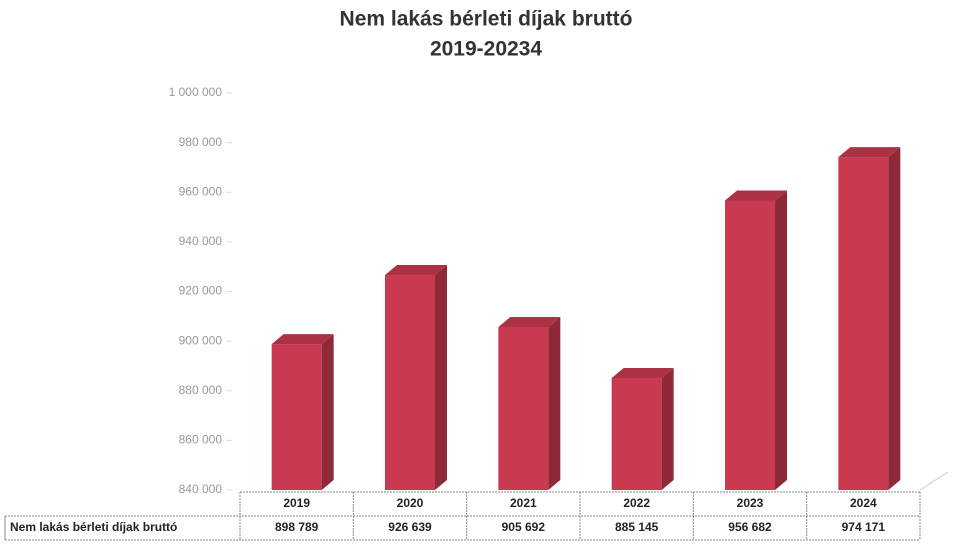  I want to click on table-value: 956 682, so click(750, 527).